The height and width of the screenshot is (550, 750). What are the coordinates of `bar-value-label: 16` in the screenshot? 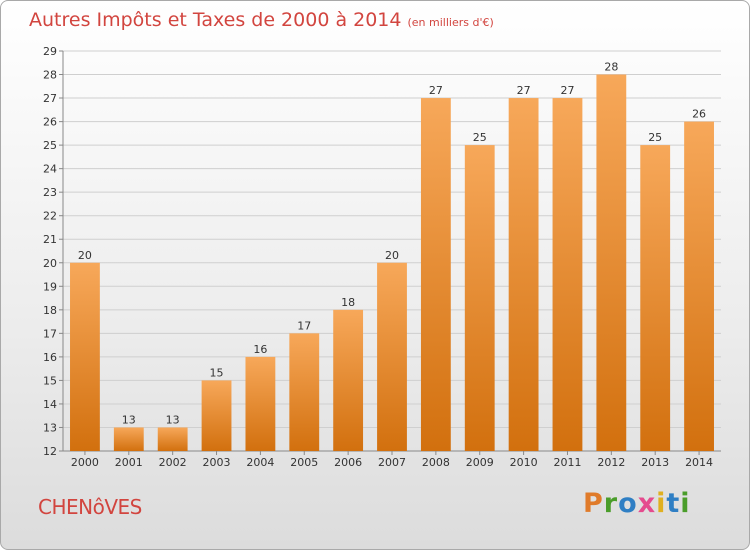 It's located at (260, 349).